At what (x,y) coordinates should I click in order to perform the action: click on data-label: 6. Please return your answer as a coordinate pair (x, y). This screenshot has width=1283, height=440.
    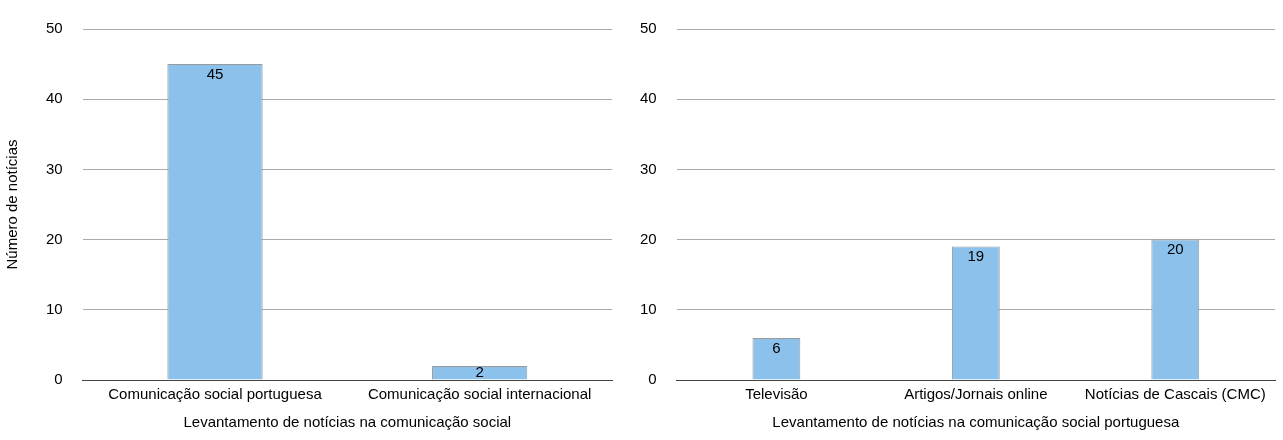
    Looking at the image, I should click on (776, 347).